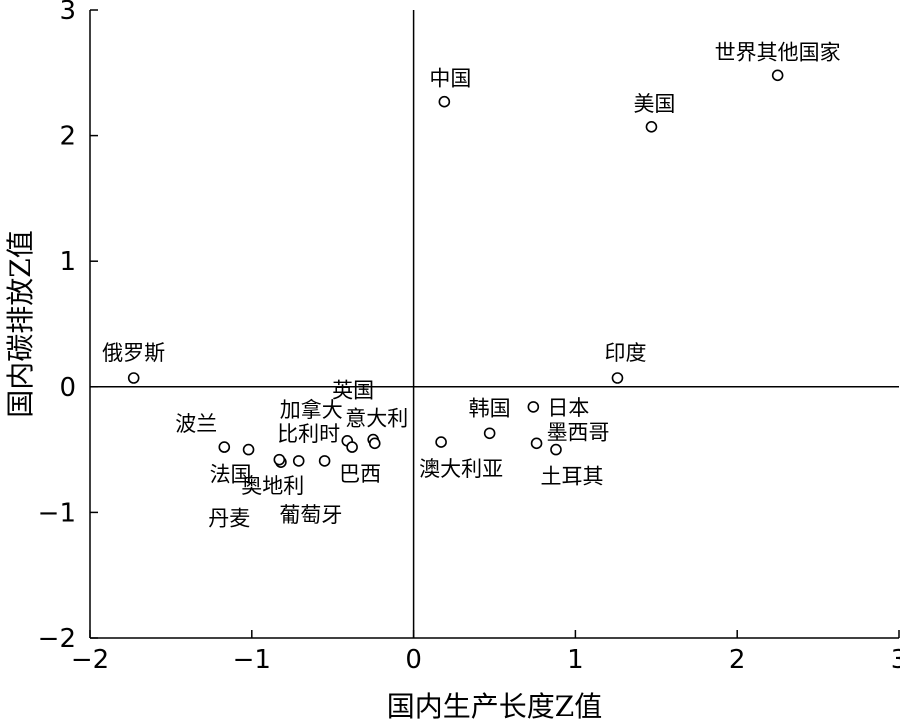  Describe the element at coordinates (895, 660) in the screenshot. I see `x-tick-label: 3` at that location.